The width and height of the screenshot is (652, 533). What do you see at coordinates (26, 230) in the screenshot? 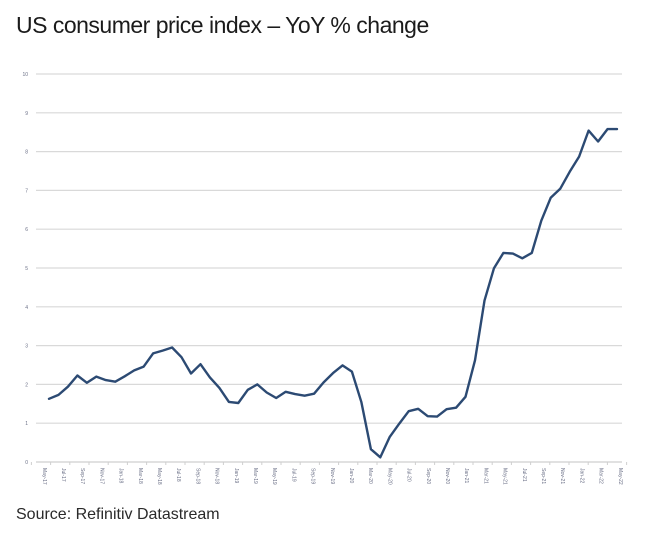
I see `y-tick-label: 6` at bounding box center [26, 230].